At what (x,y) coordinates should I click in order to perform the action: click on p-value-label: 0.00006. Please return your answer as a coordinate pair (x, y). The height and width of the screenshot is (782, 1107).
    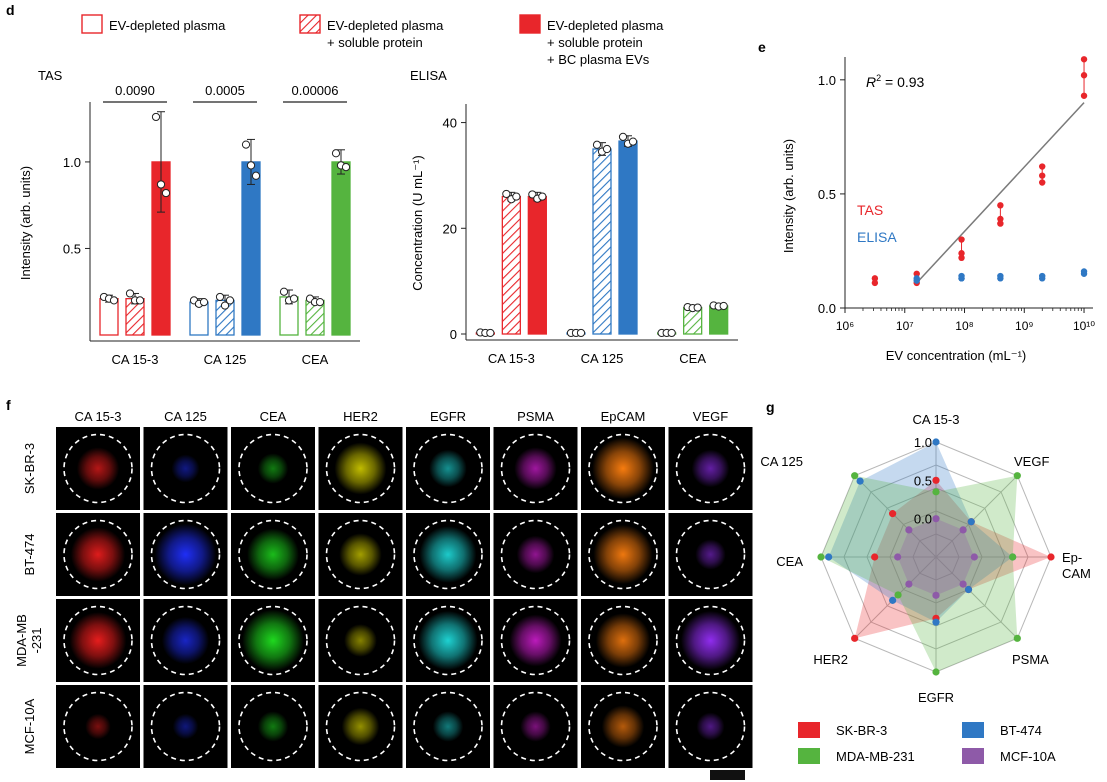
    Looking at the image, I should click on (315, 90).